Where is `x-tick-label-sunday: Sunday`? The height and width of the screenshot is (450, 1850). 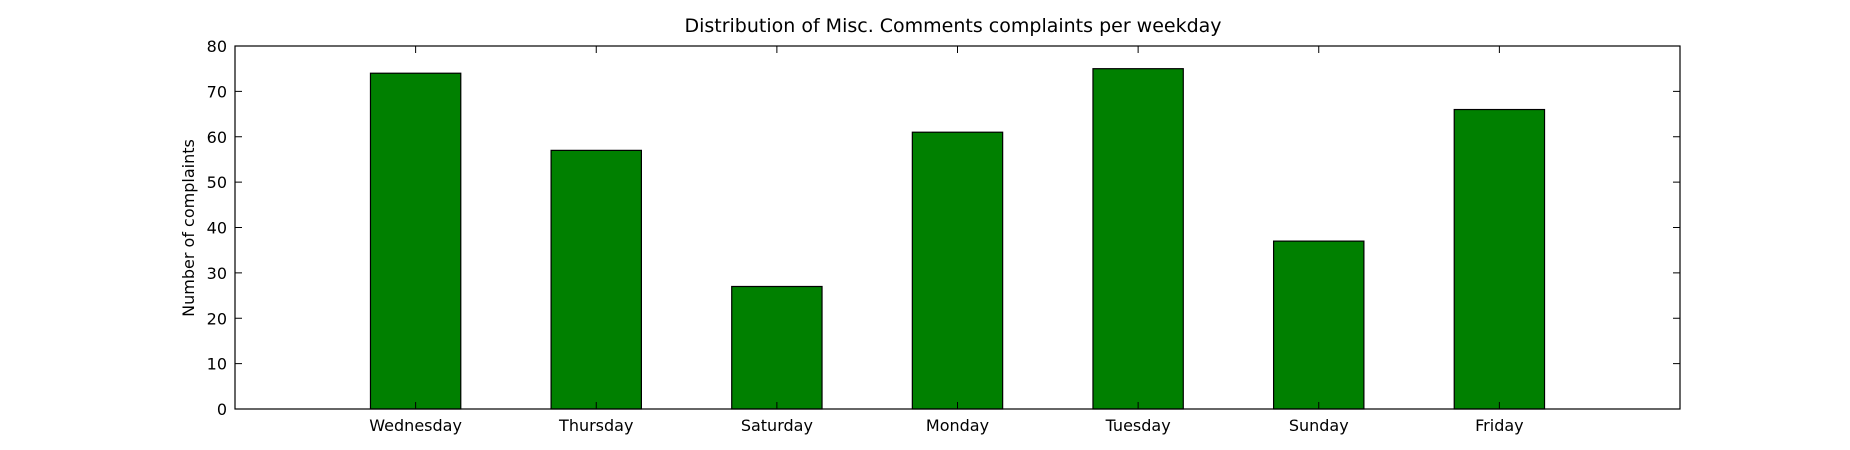
x-tick-label-sunday: Sunday is located at coordinates (1319, 425).